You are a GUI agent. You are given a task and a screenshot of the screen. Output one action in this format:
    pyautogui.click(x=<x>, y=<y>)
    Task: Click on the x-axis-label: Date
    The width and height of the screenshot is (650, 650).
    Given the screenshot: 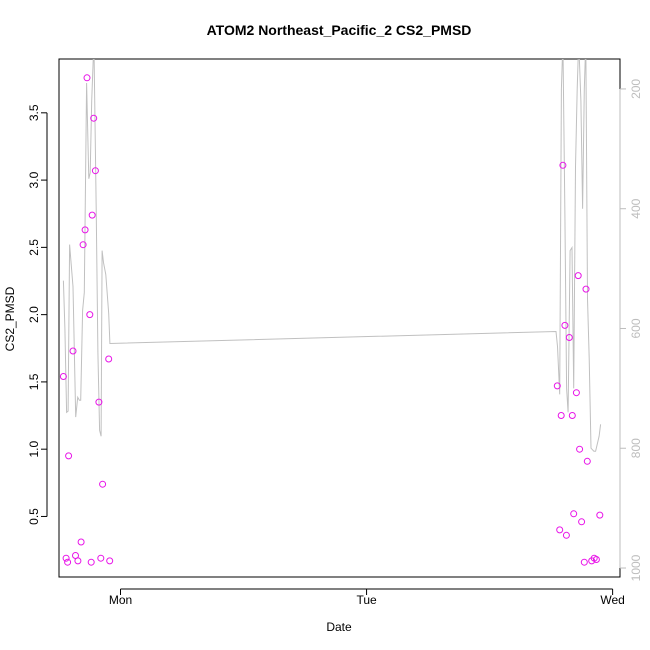 What is the action you would take?
    pyautogui.click(x=339, y=627)
    